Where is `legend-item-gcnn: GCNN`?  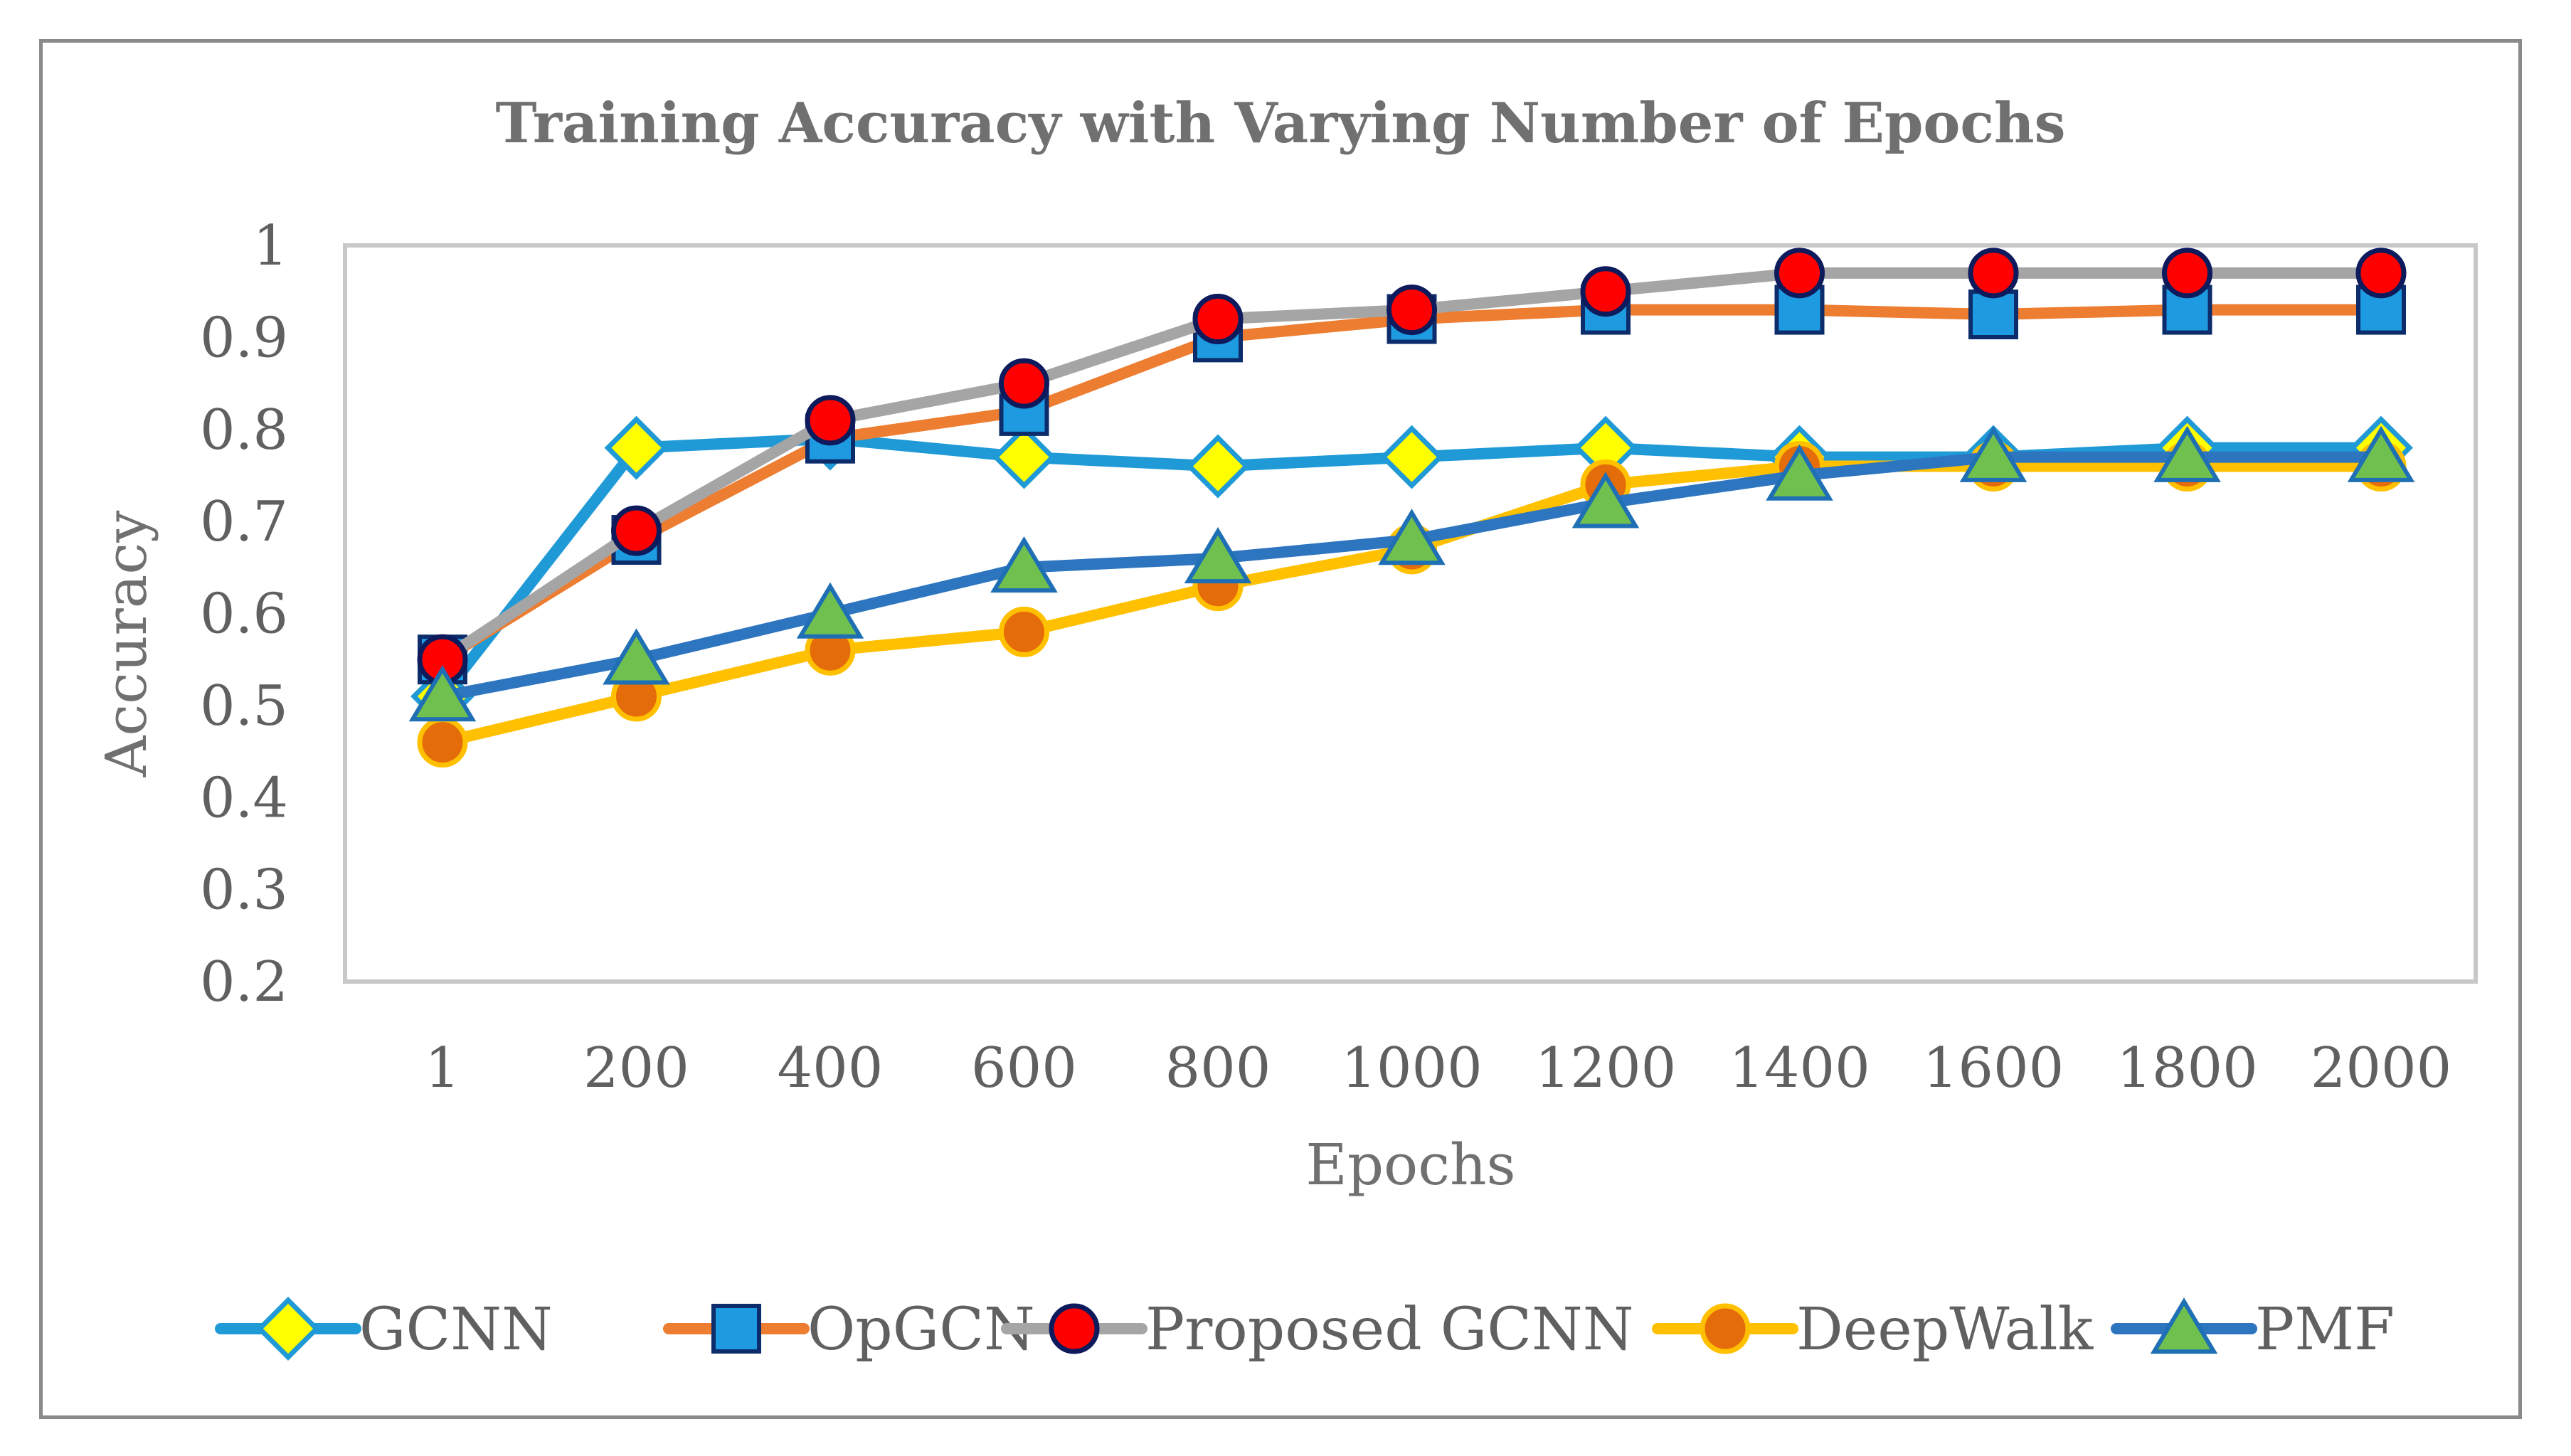
legend-item-gcnn: GCNN is located at coordinates (384, 1330).